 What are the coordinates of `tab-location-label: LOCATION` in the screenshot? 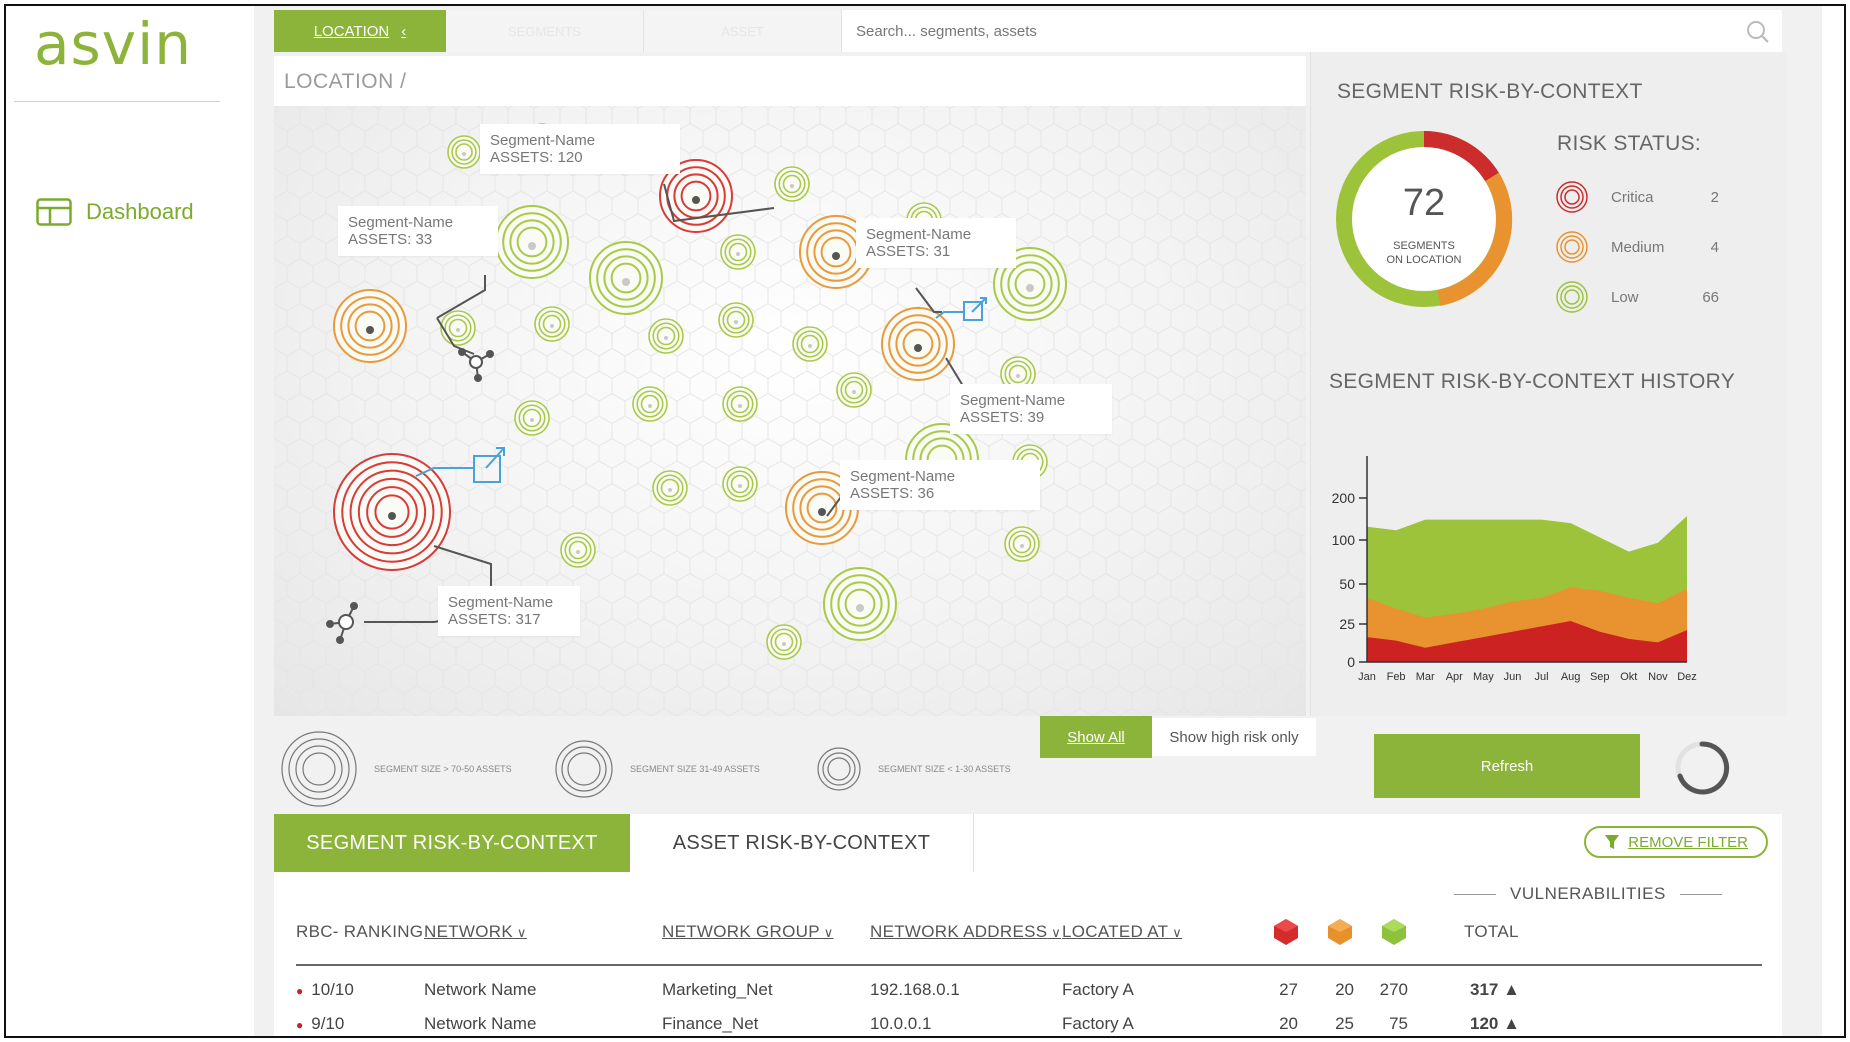 It's located at (351, 31).